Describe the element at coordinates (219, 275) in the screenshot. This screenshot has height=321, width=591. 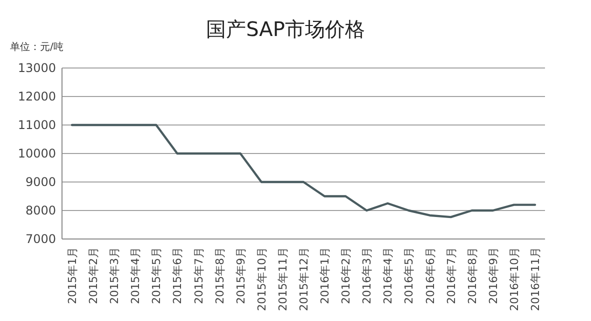
I see `x-tick-label: 2015年8月` at that location.